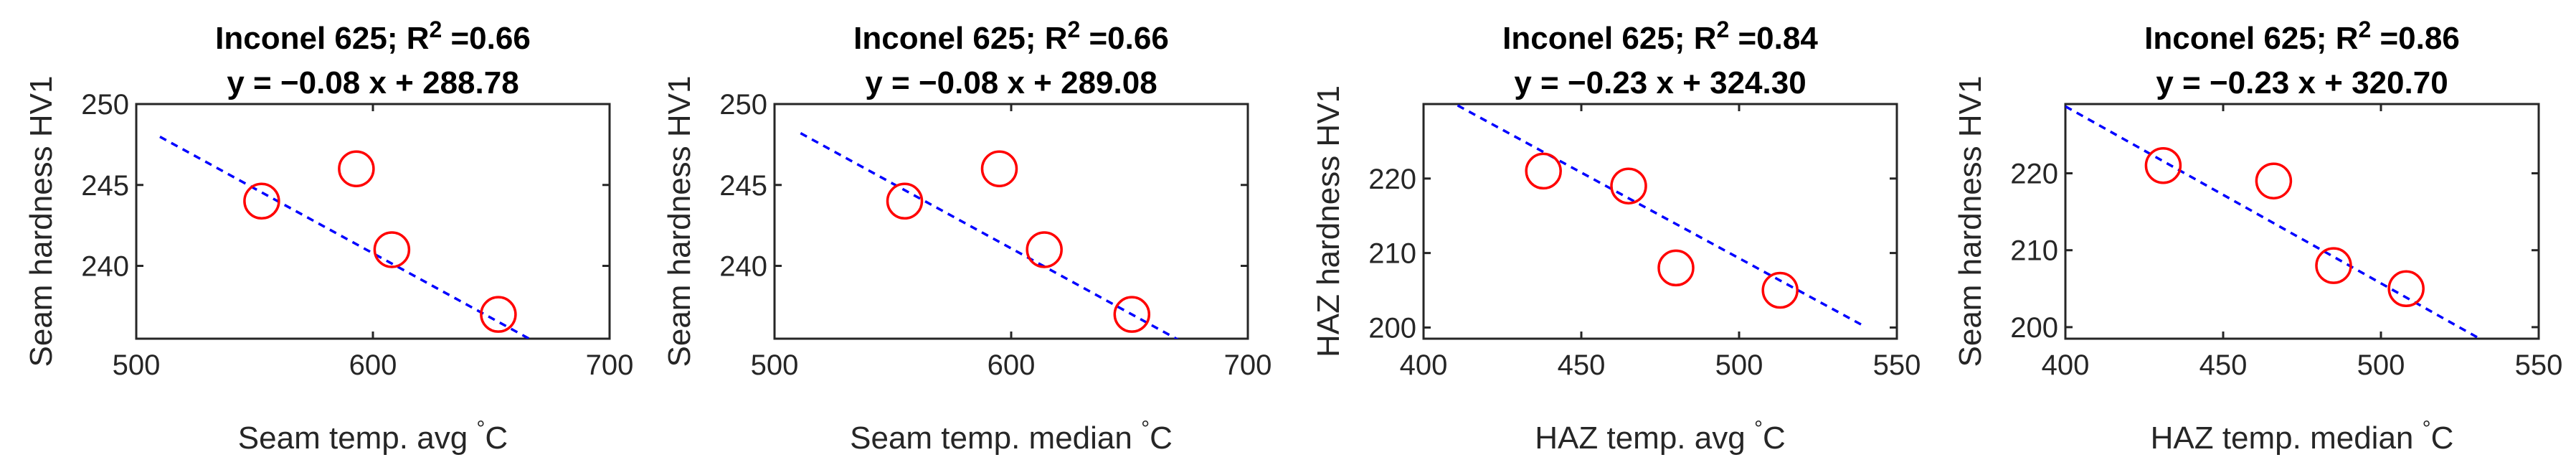 The image size is (2576, 470). I want to click on x-axis-label: HAZ temp. median °C, so click(2302, 436).